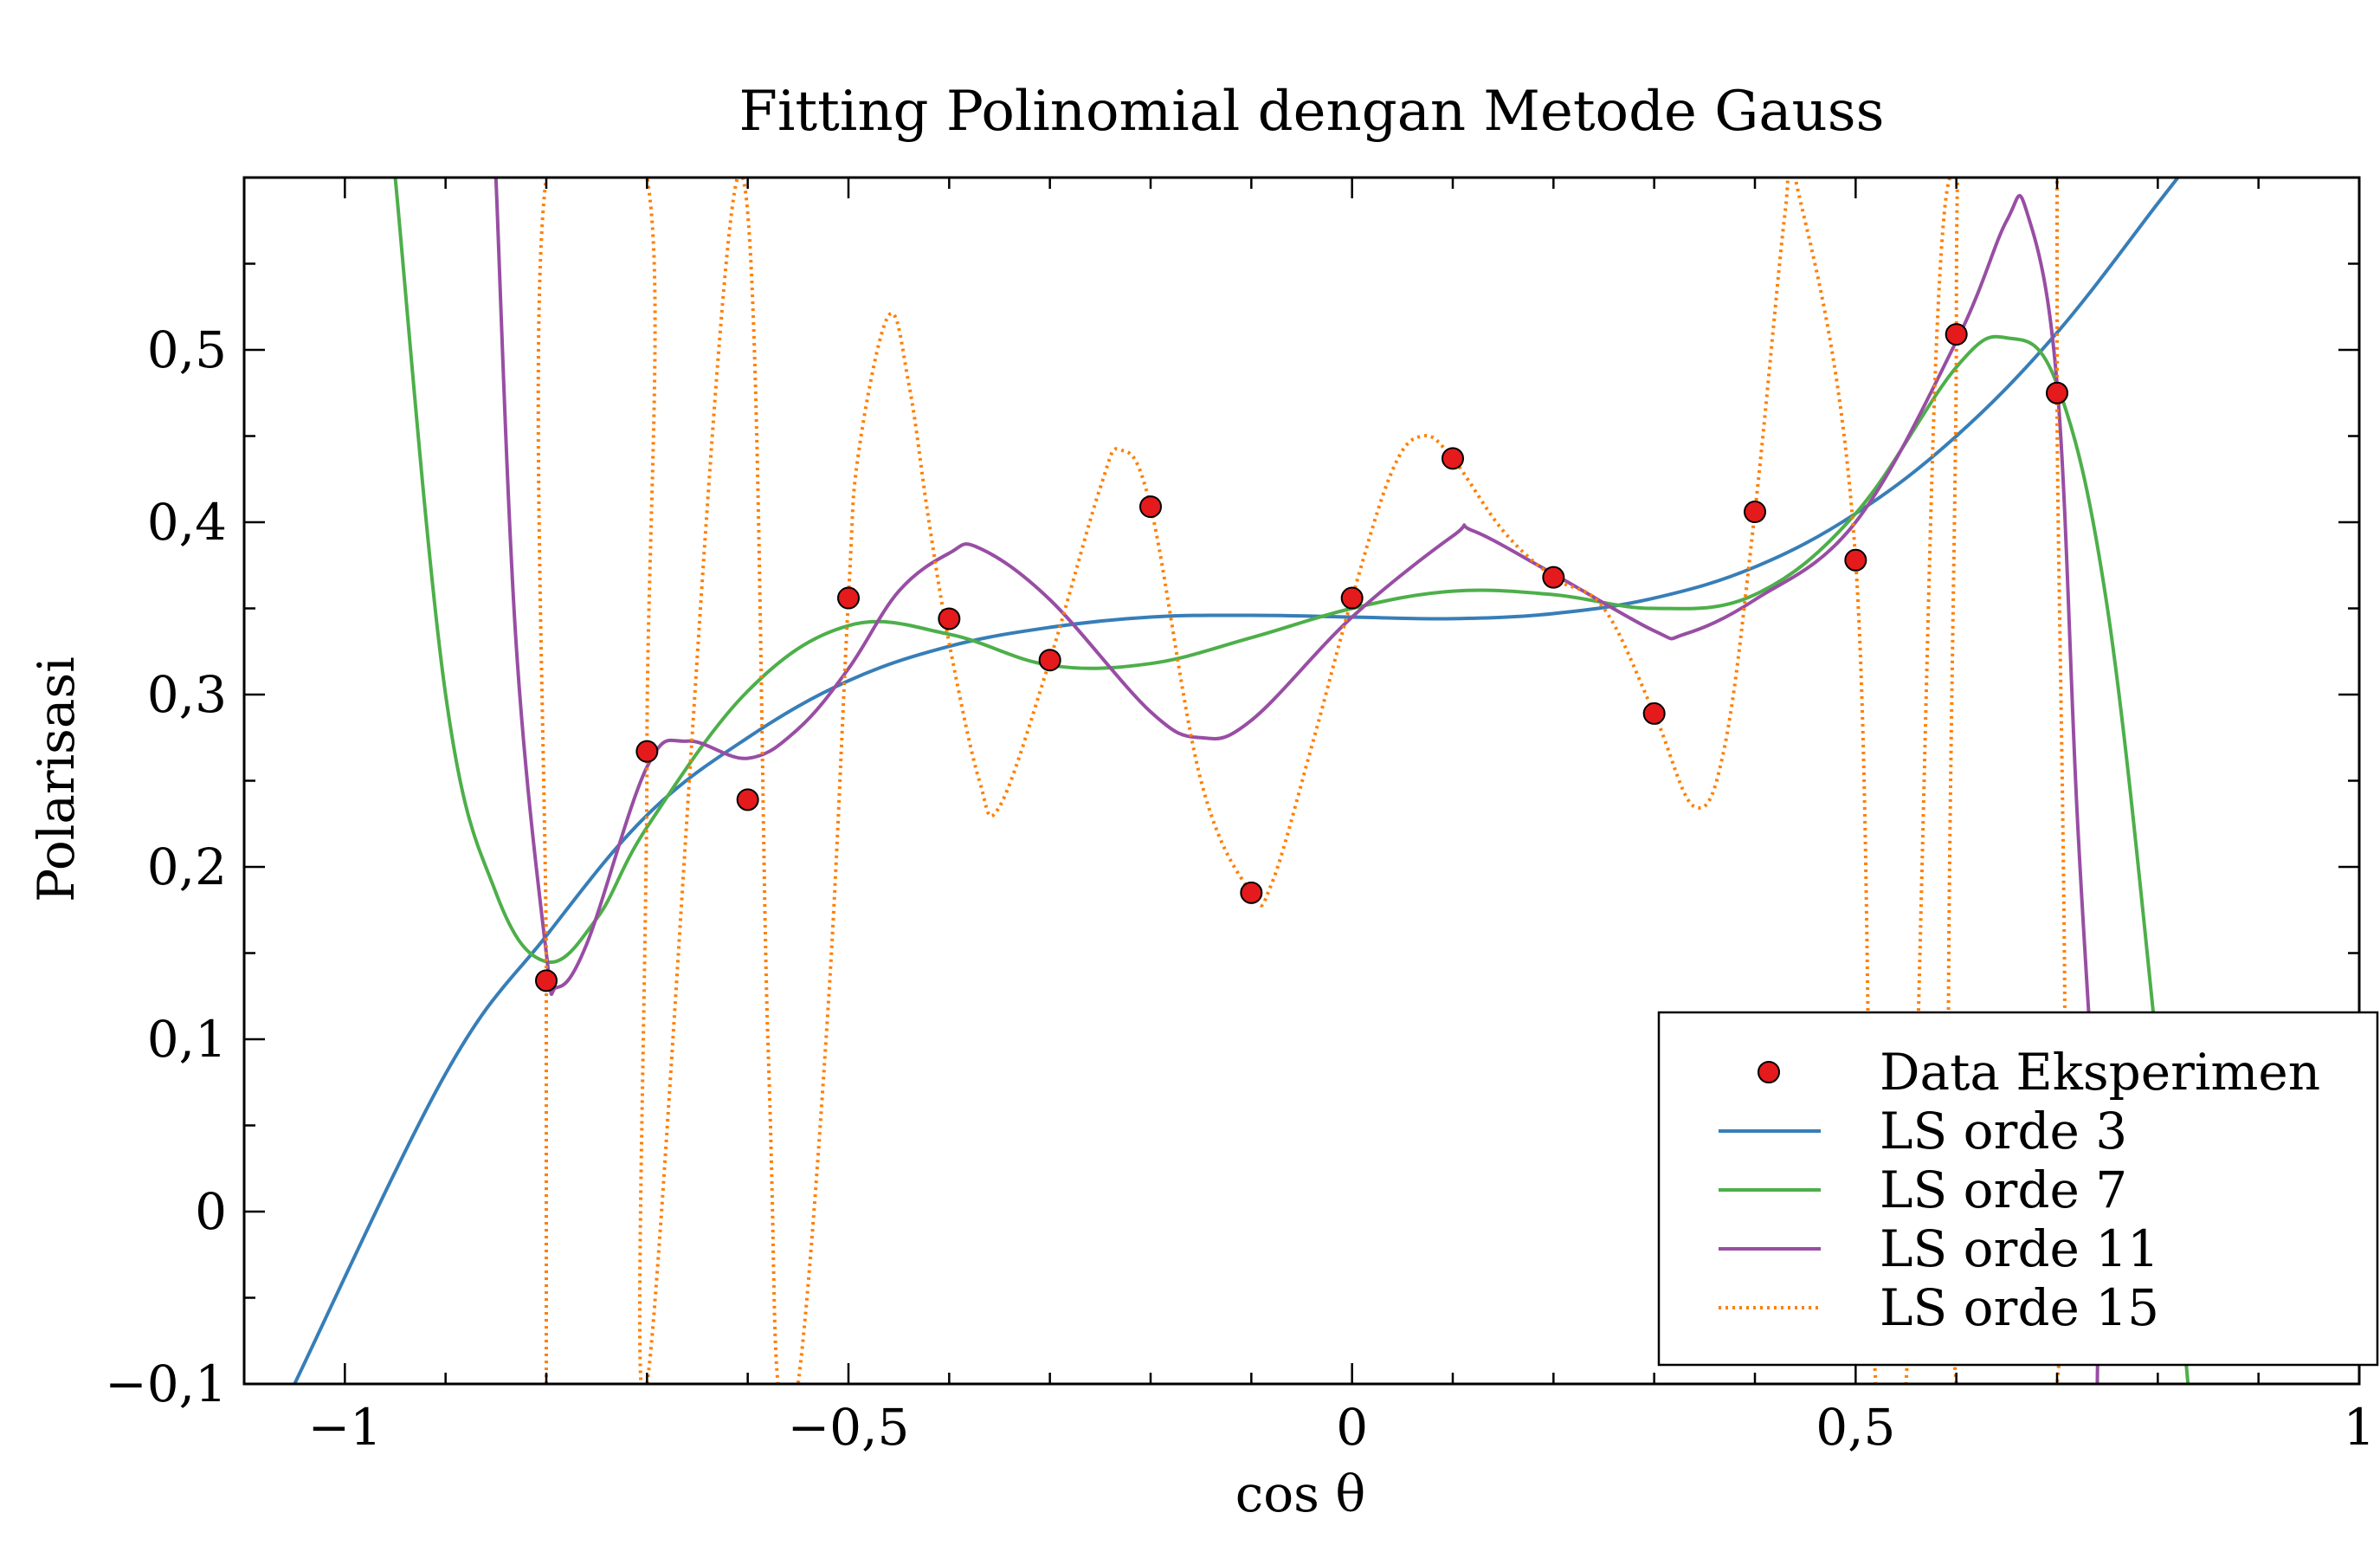  Describe the element at coordinates (1769, 1072) in the screenshot. I see `legend-marker-data-eksperimen` at that location.